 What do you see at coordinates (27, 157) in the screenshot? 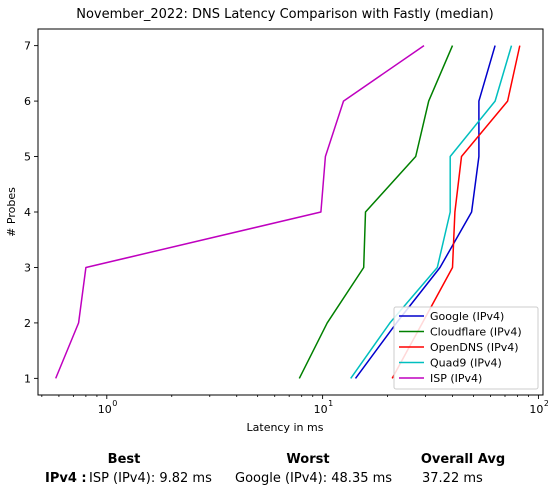
I see `y-tick-label: 5` at bounding box center [27, 157].